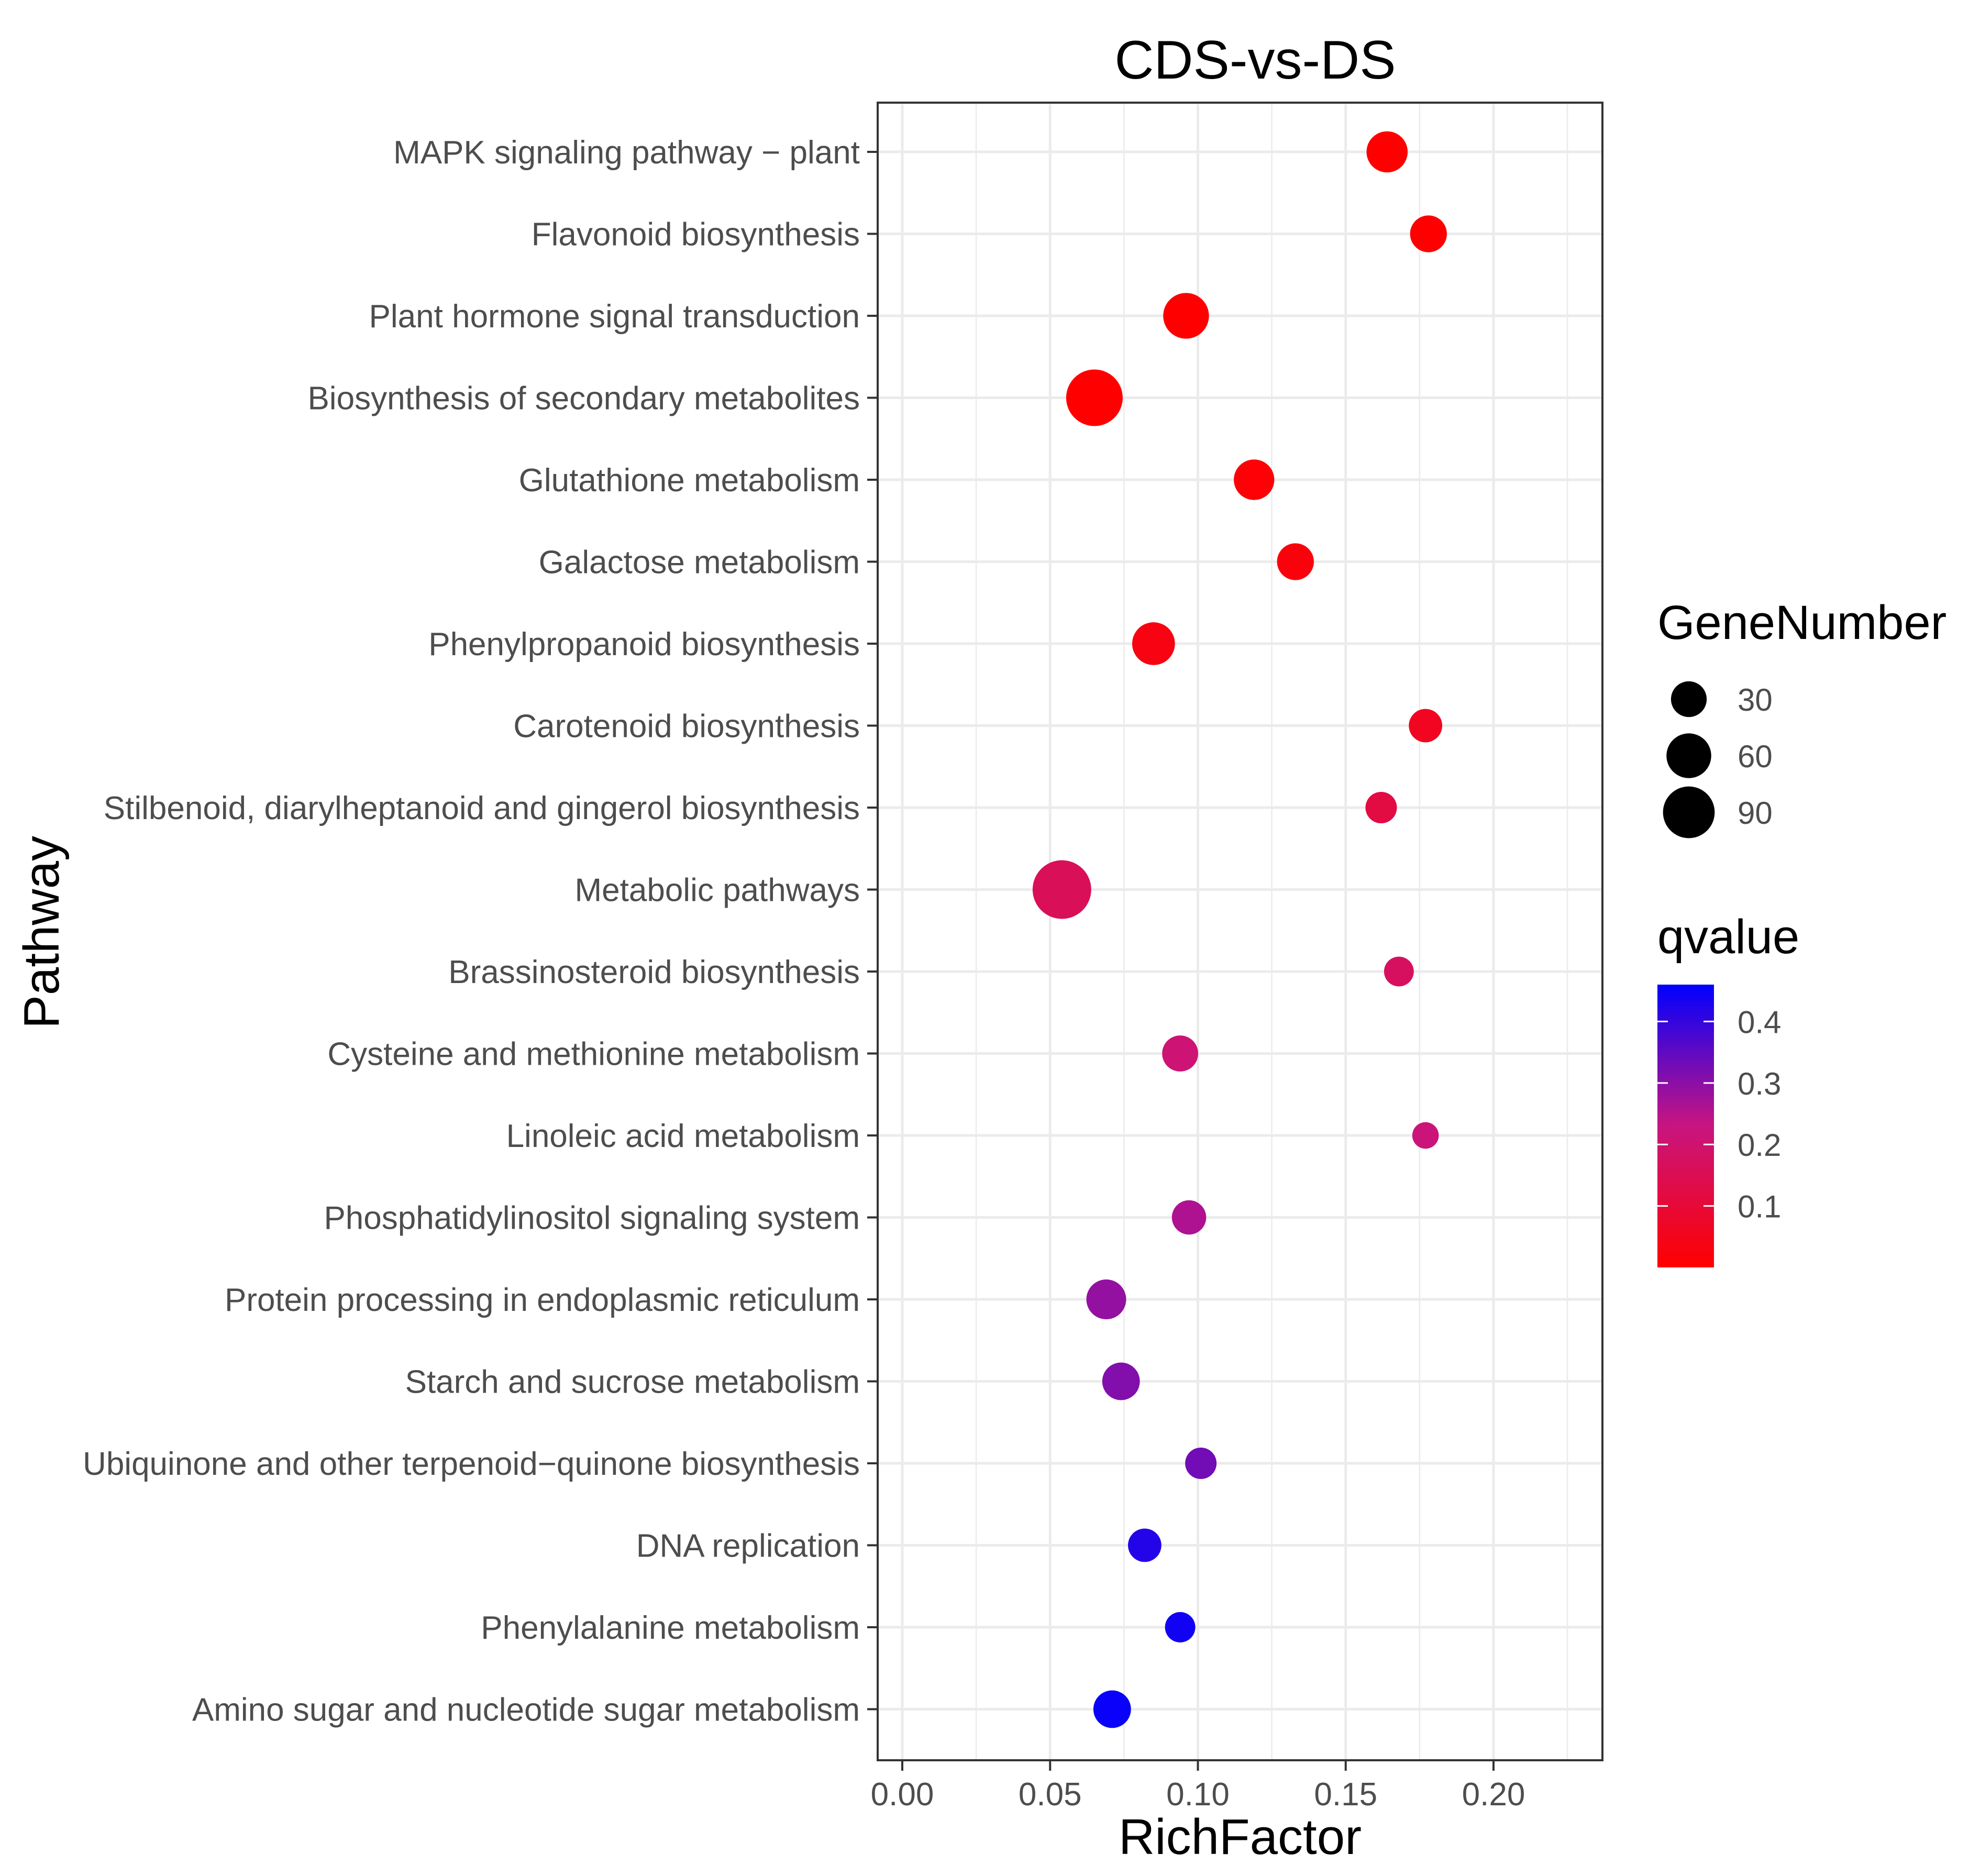  Describe the element at coordinates (686, 727) in the screenshot. I see `pathway-label: Carotenoid biosynthesis` at that location.